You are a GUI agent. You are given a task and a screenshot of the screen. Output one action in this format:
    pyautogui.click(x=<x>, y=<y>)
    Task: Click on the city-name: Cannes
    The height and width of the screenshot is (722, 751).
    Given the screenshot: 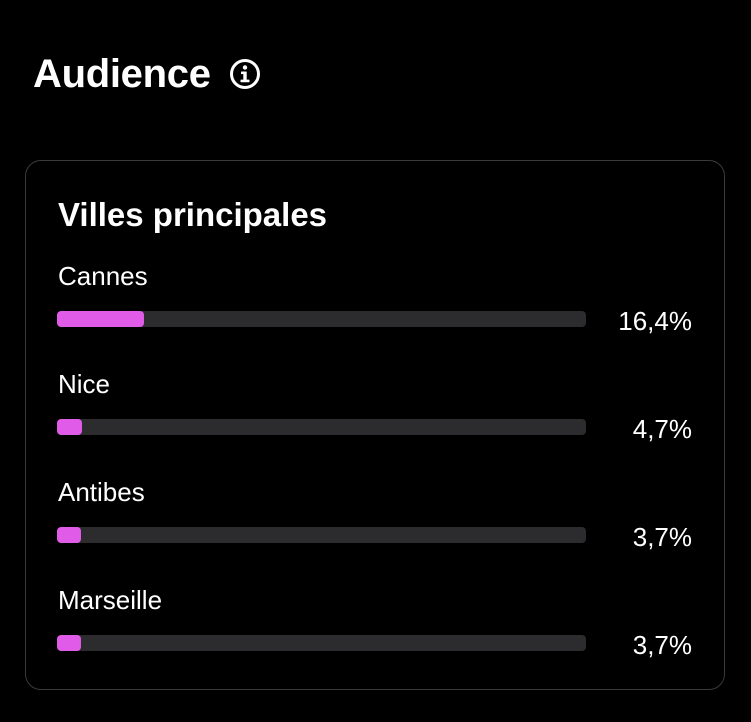 What is the action you would take?
    pyautogui.click(x=103, y=276)
    